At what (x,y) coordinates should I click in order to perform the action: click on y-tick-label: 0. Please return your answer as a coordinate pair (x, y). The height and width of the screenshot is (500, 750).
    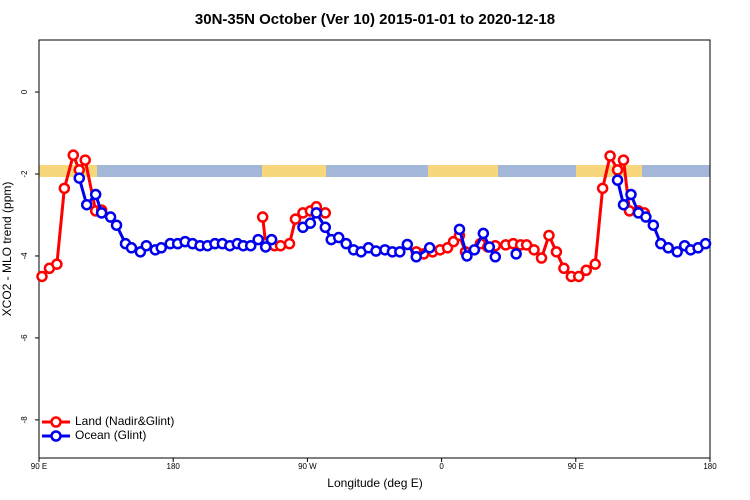
    Looking at the image, I should click on (24, 91).